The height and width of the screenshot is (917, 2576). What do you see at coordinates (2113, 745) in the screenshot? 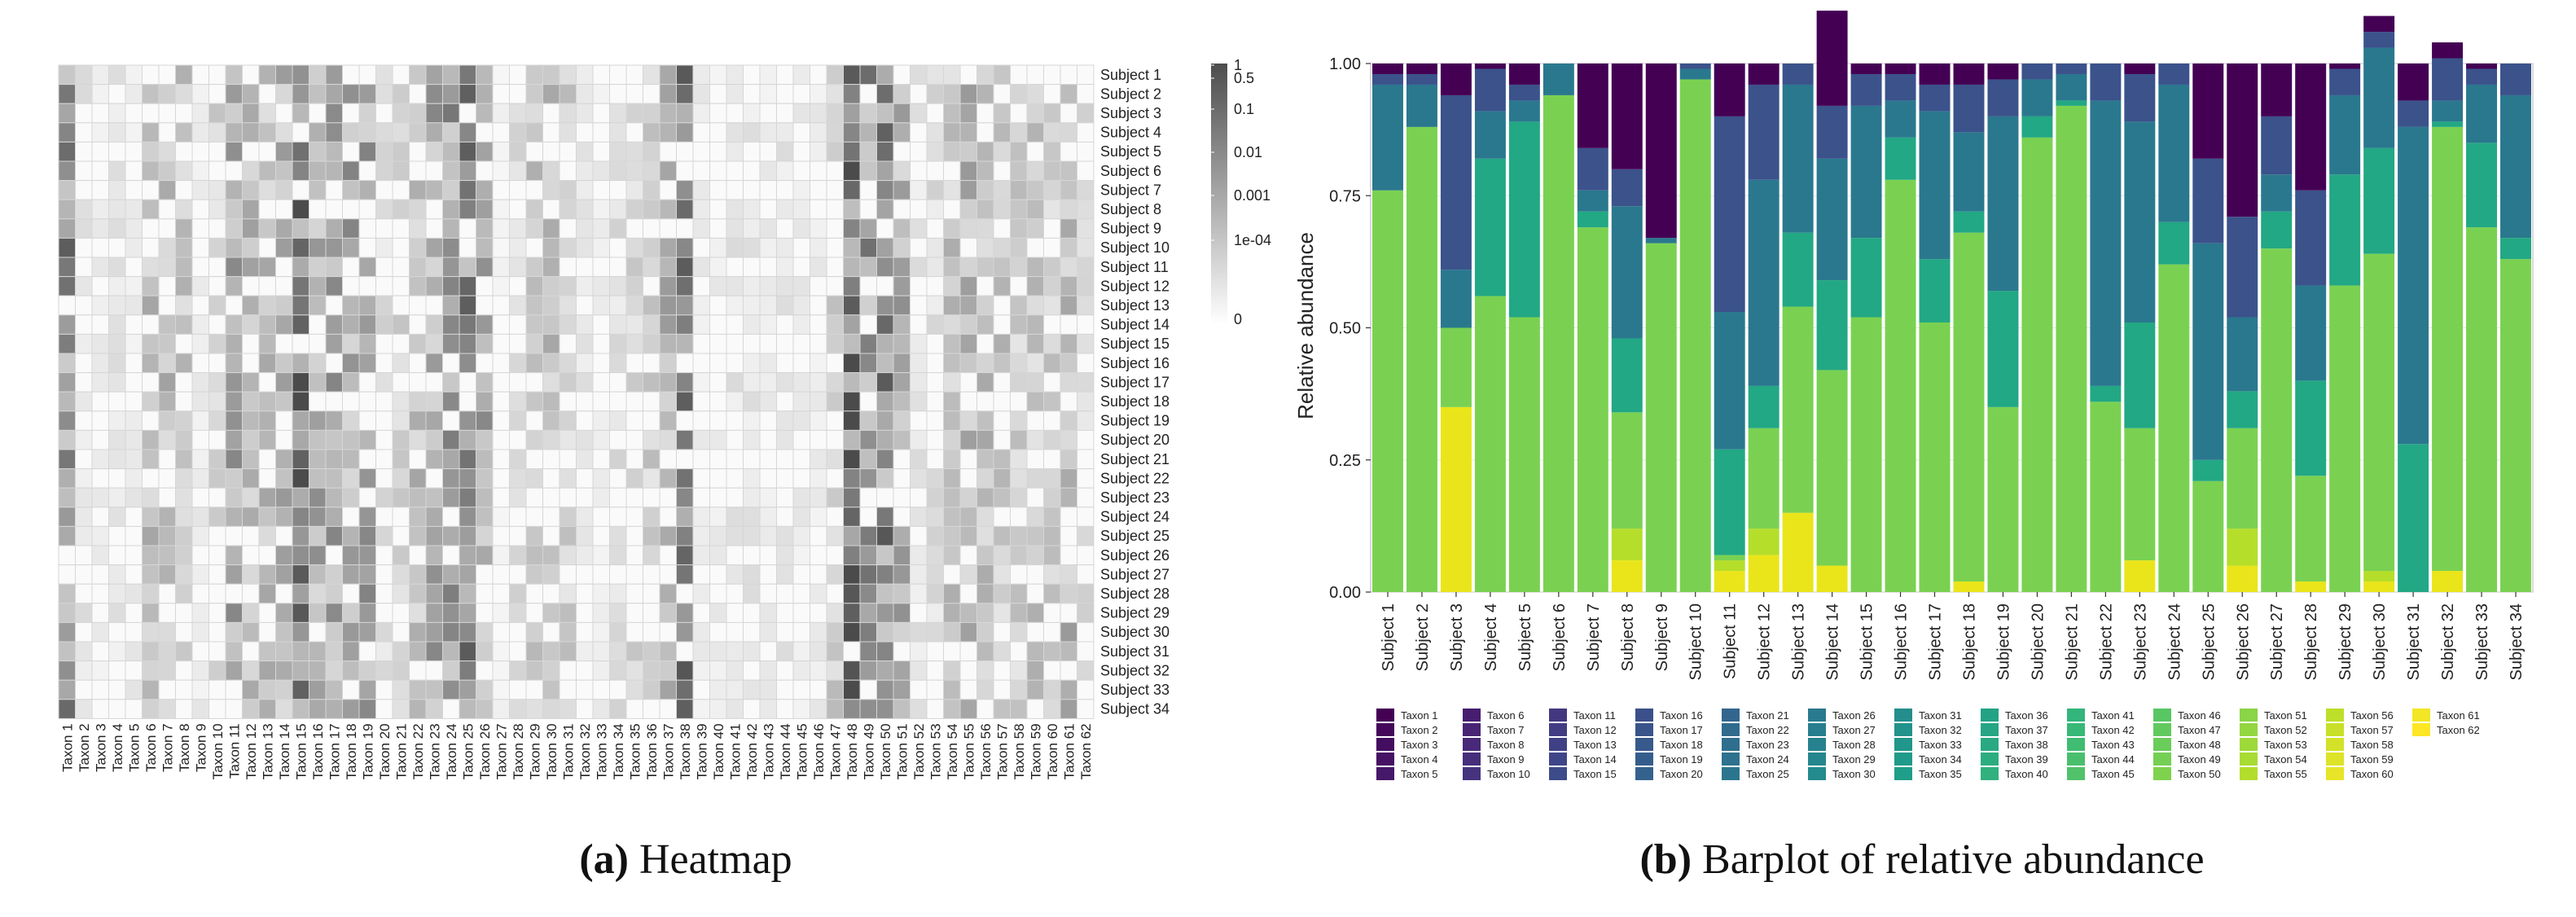
I see `legend-label: Taxon 43` at bounding box center [2113, 745].